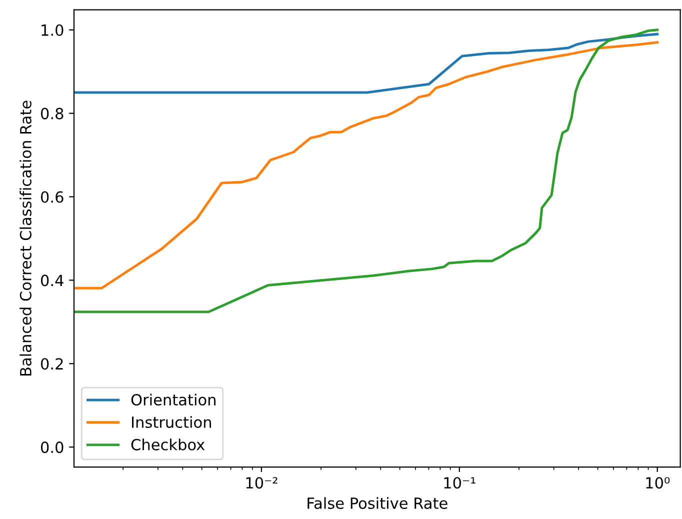 The width and height of the screenshot is (682, 519). Describe the element at coordinates (173, 400) in the screenshot. I see `legend-label: Orientation` at that location.